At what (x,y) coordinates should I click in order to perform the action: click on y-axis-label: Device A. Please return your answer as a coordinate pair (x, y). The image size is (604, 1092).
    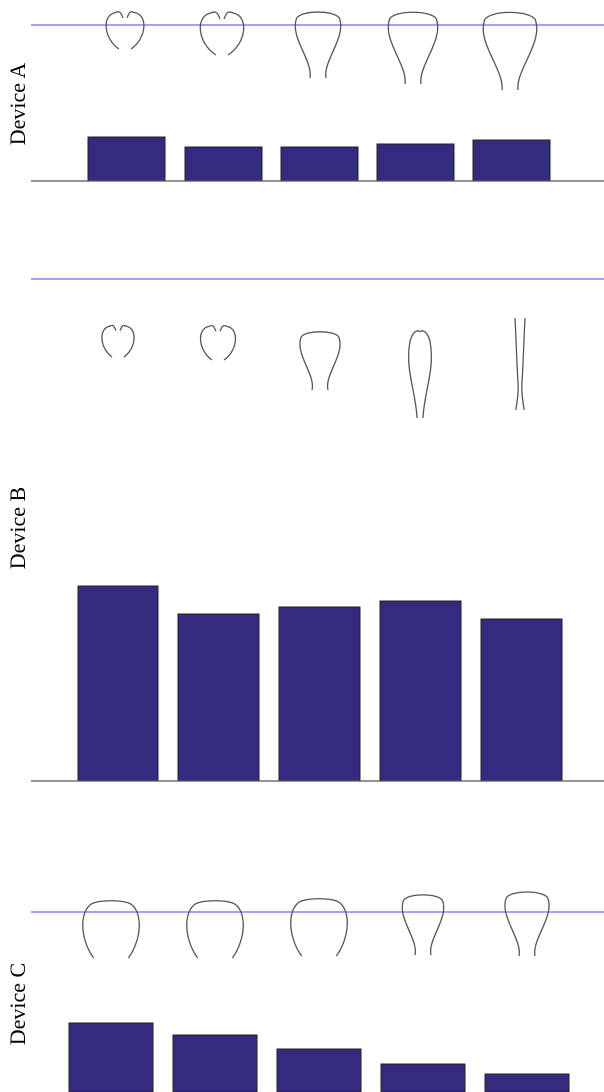
    Looking at the image, I should click on (17, 104).